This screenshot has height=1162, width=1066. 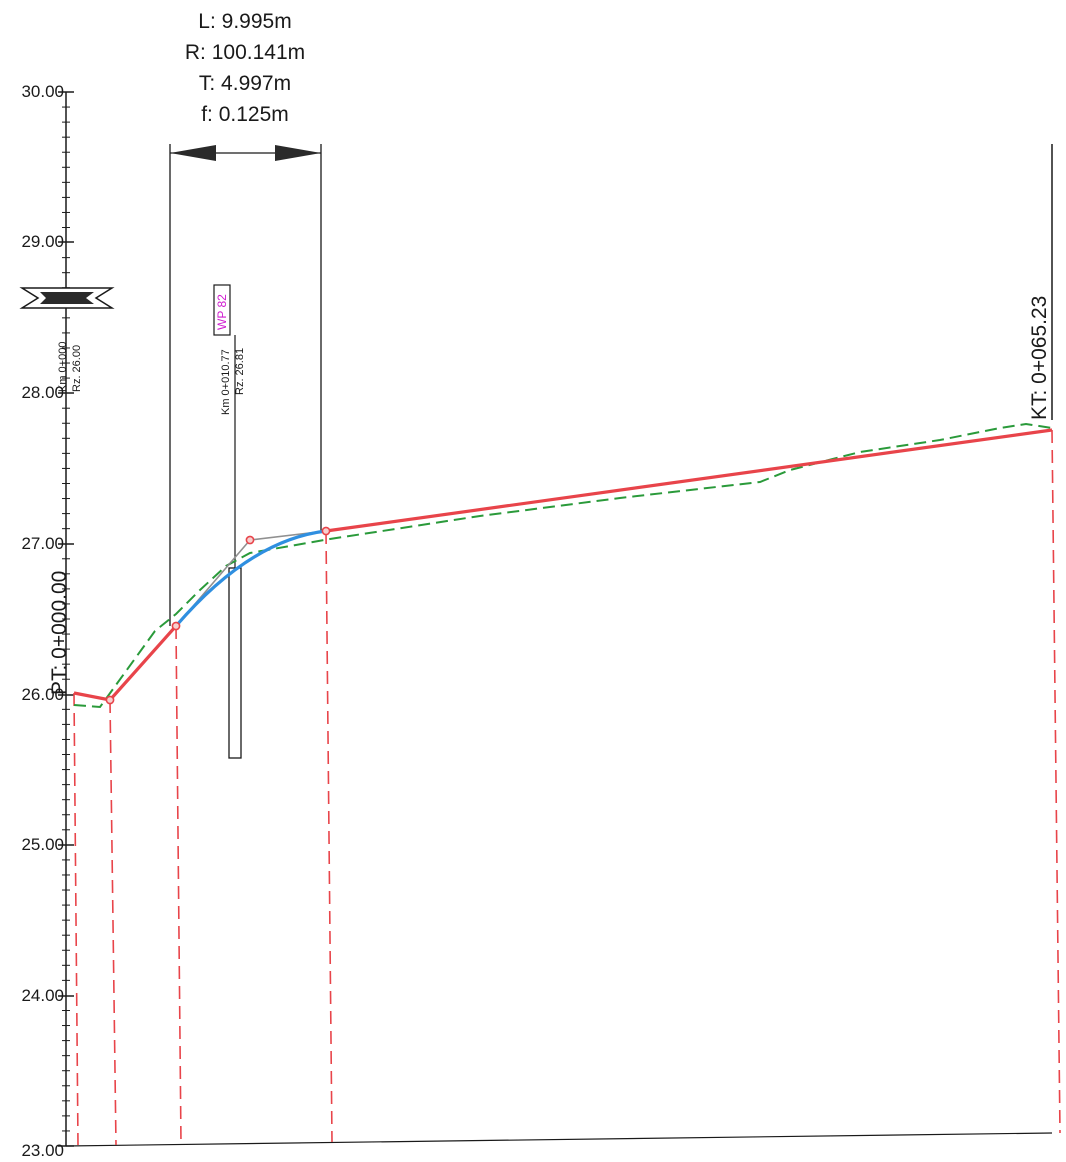 I want to click on well-tag-box, so click(x=222, y=310).